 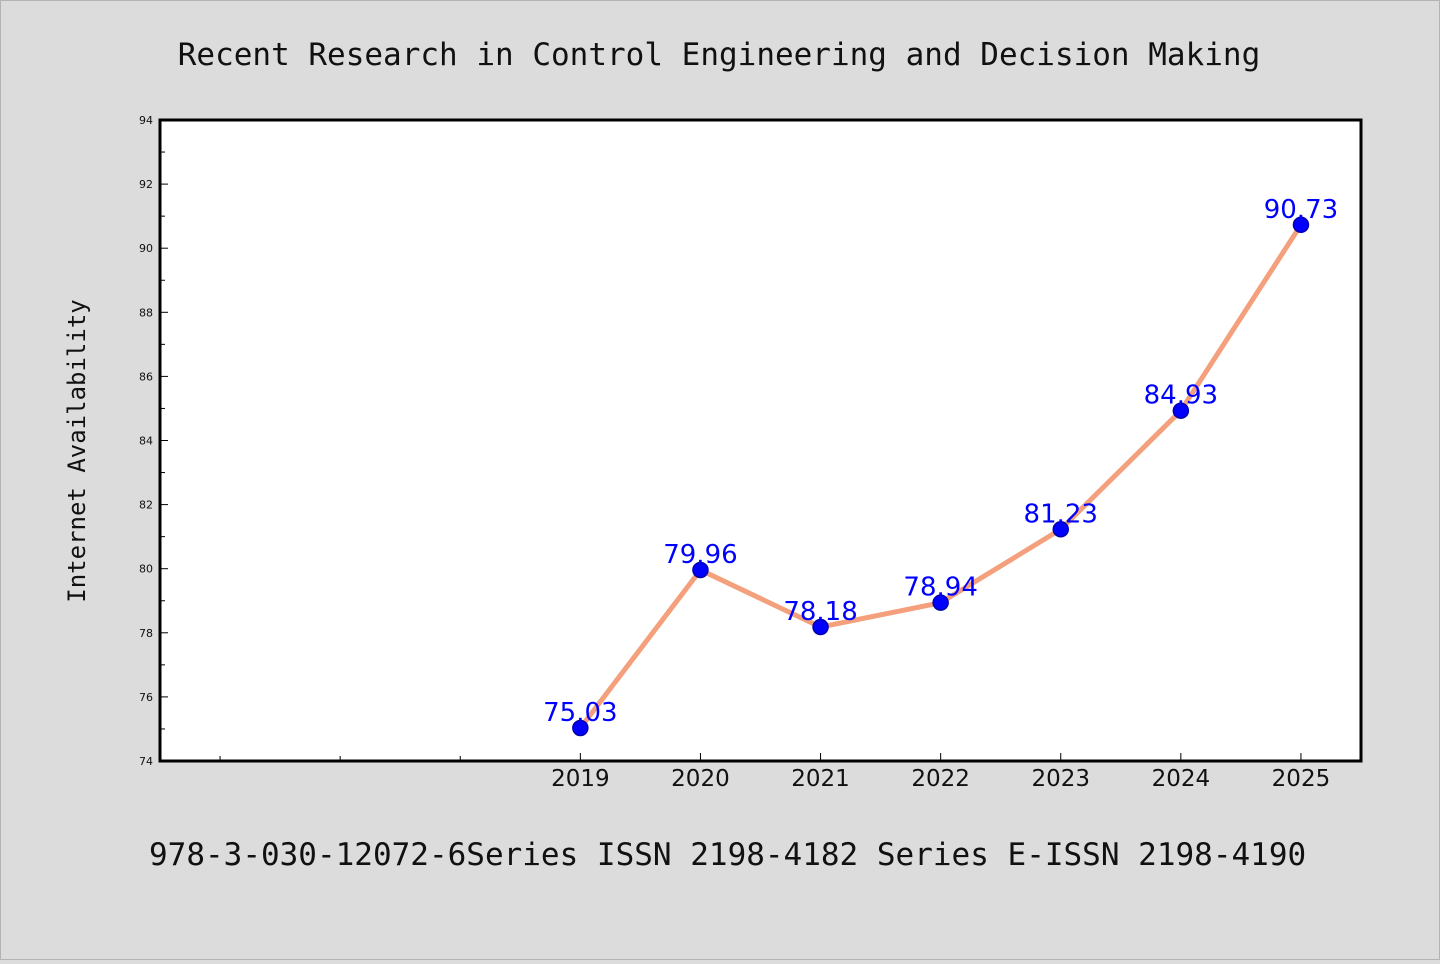 What do you see at coordinates (146, 248) in the screenshot?
I see `y-tick-label: 90` at bounding box center [146, 248].